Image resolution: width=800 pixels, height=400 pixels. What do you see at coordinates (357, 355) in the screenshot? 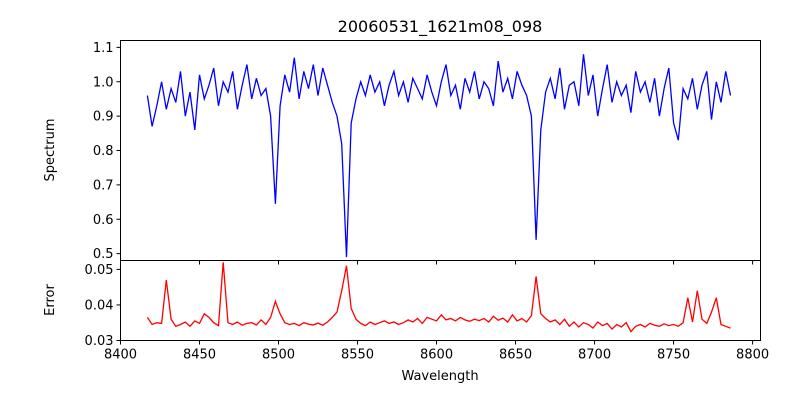
I see `xtick-label: 8550` at bounding box center [357, 355].